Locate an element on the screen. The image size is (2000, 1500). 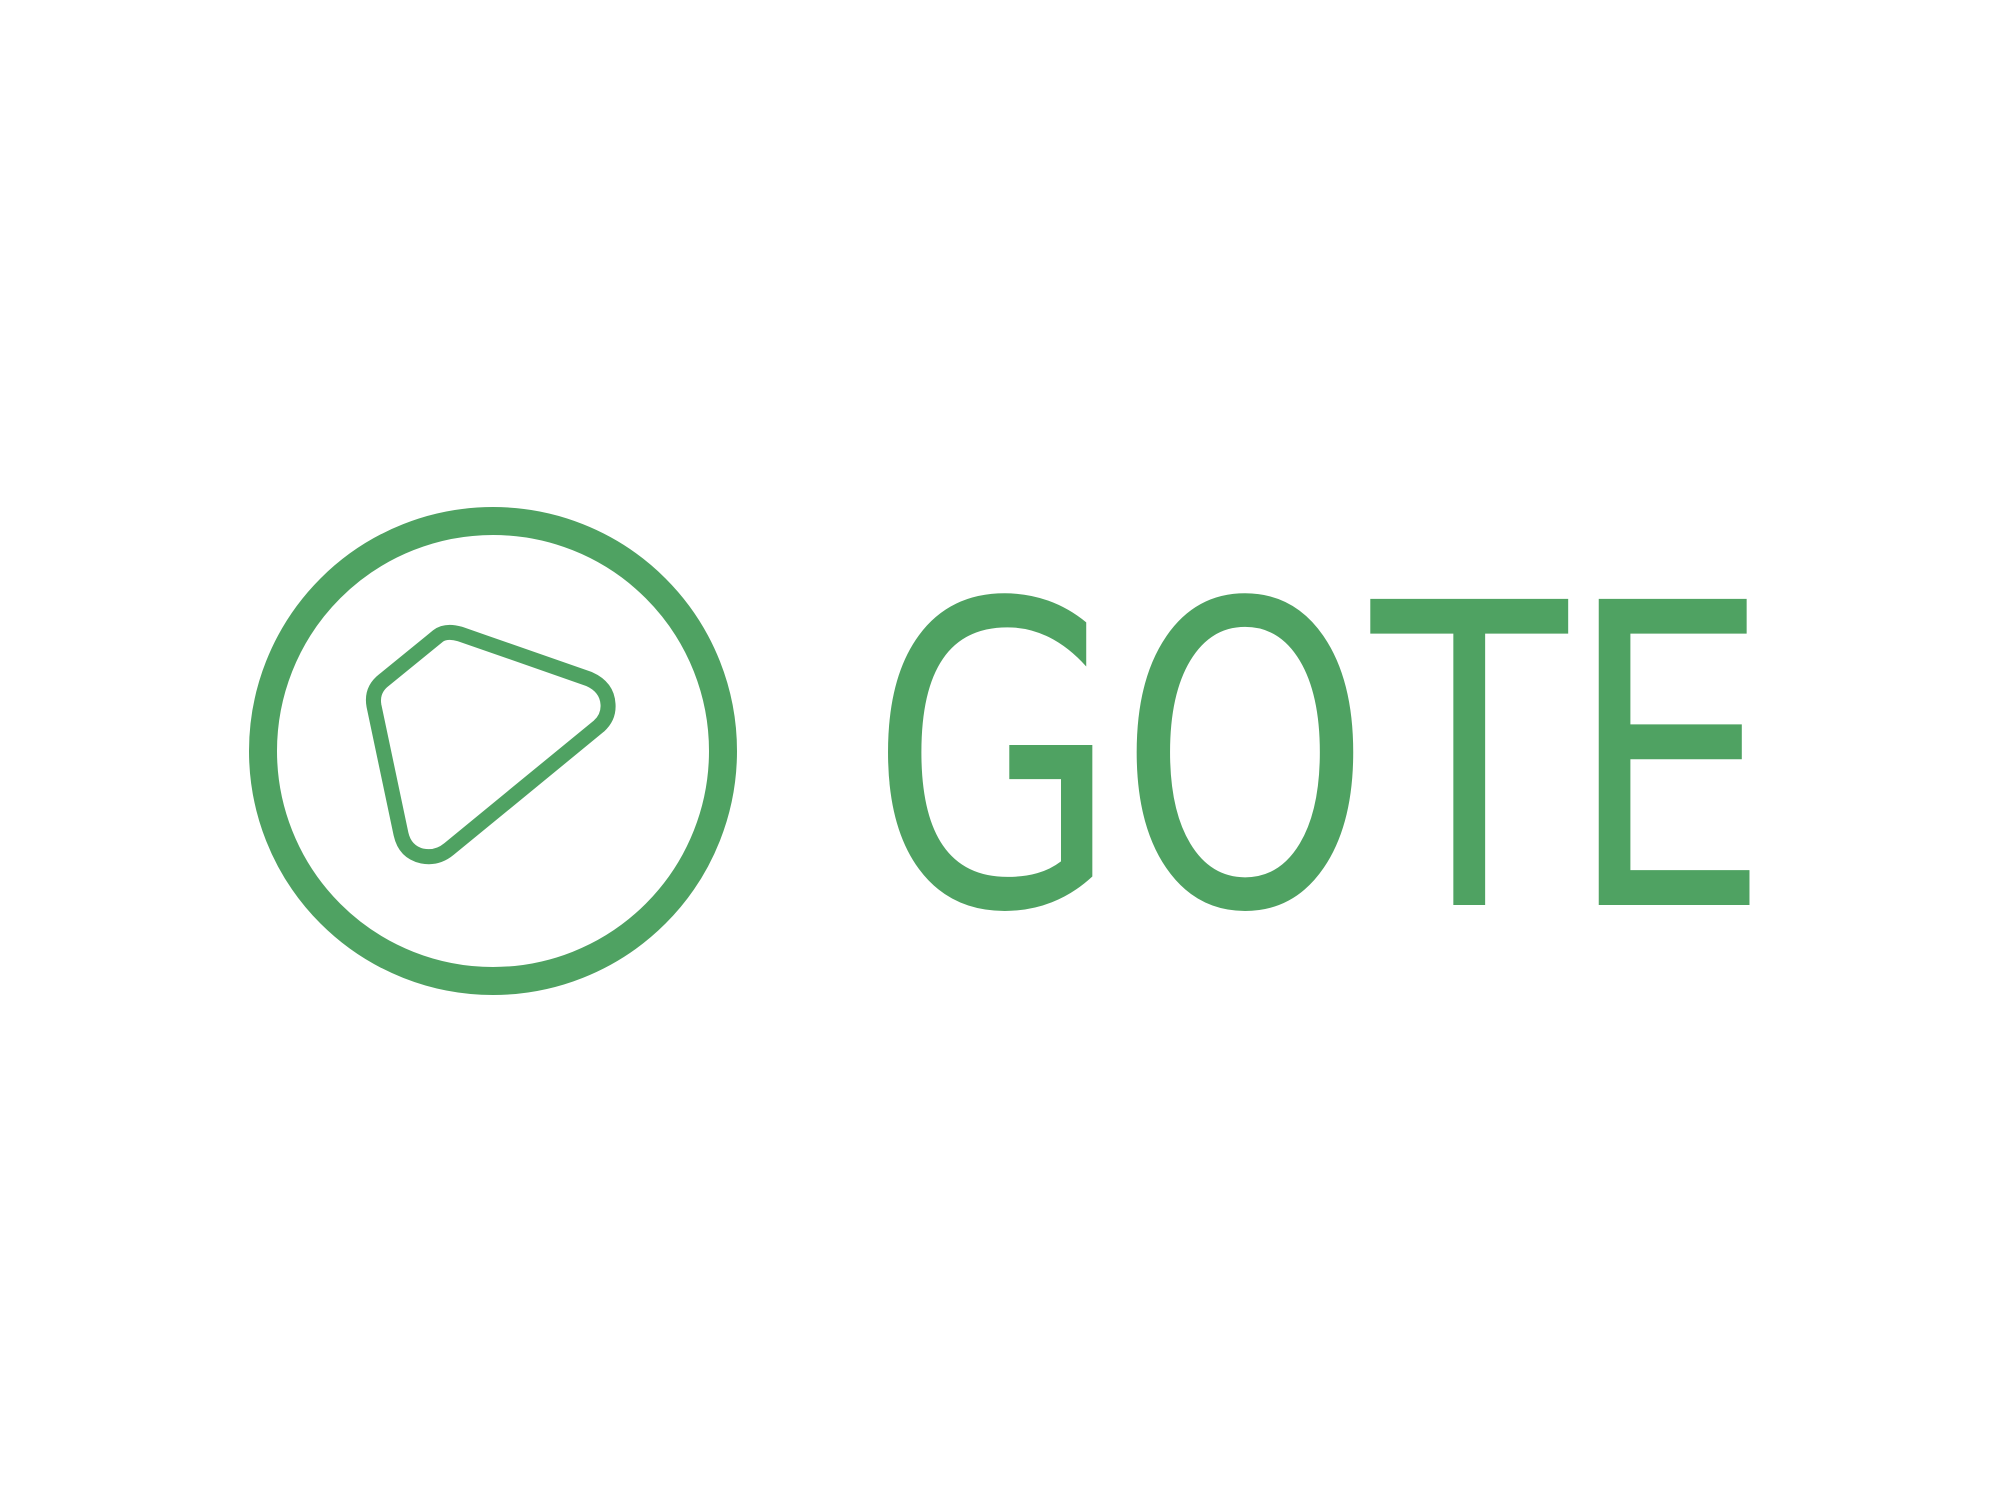
logo-triangle is located at coordinates (491, 744).